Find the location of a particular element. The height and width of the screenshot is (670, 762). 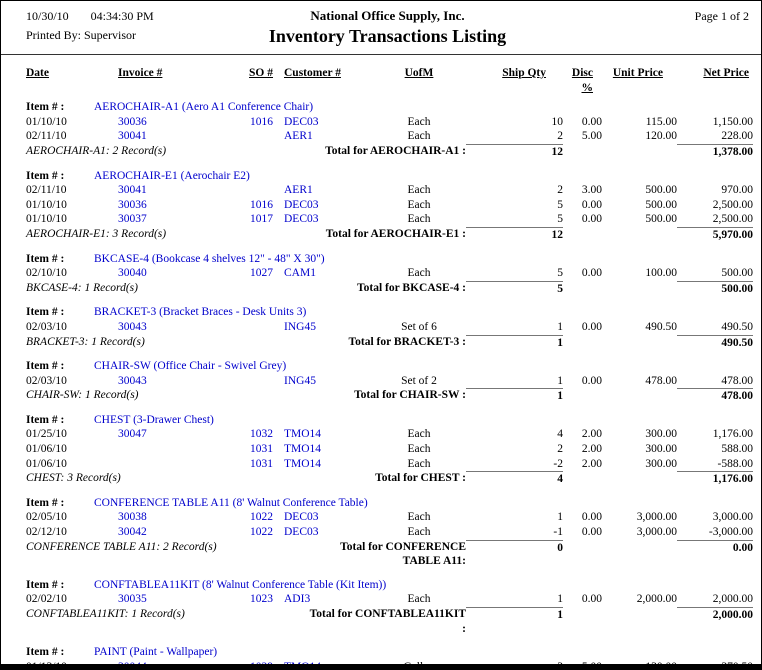

group-total-label: Total for CONFTABLEA11KIT : is located at coordinates (387, 621).